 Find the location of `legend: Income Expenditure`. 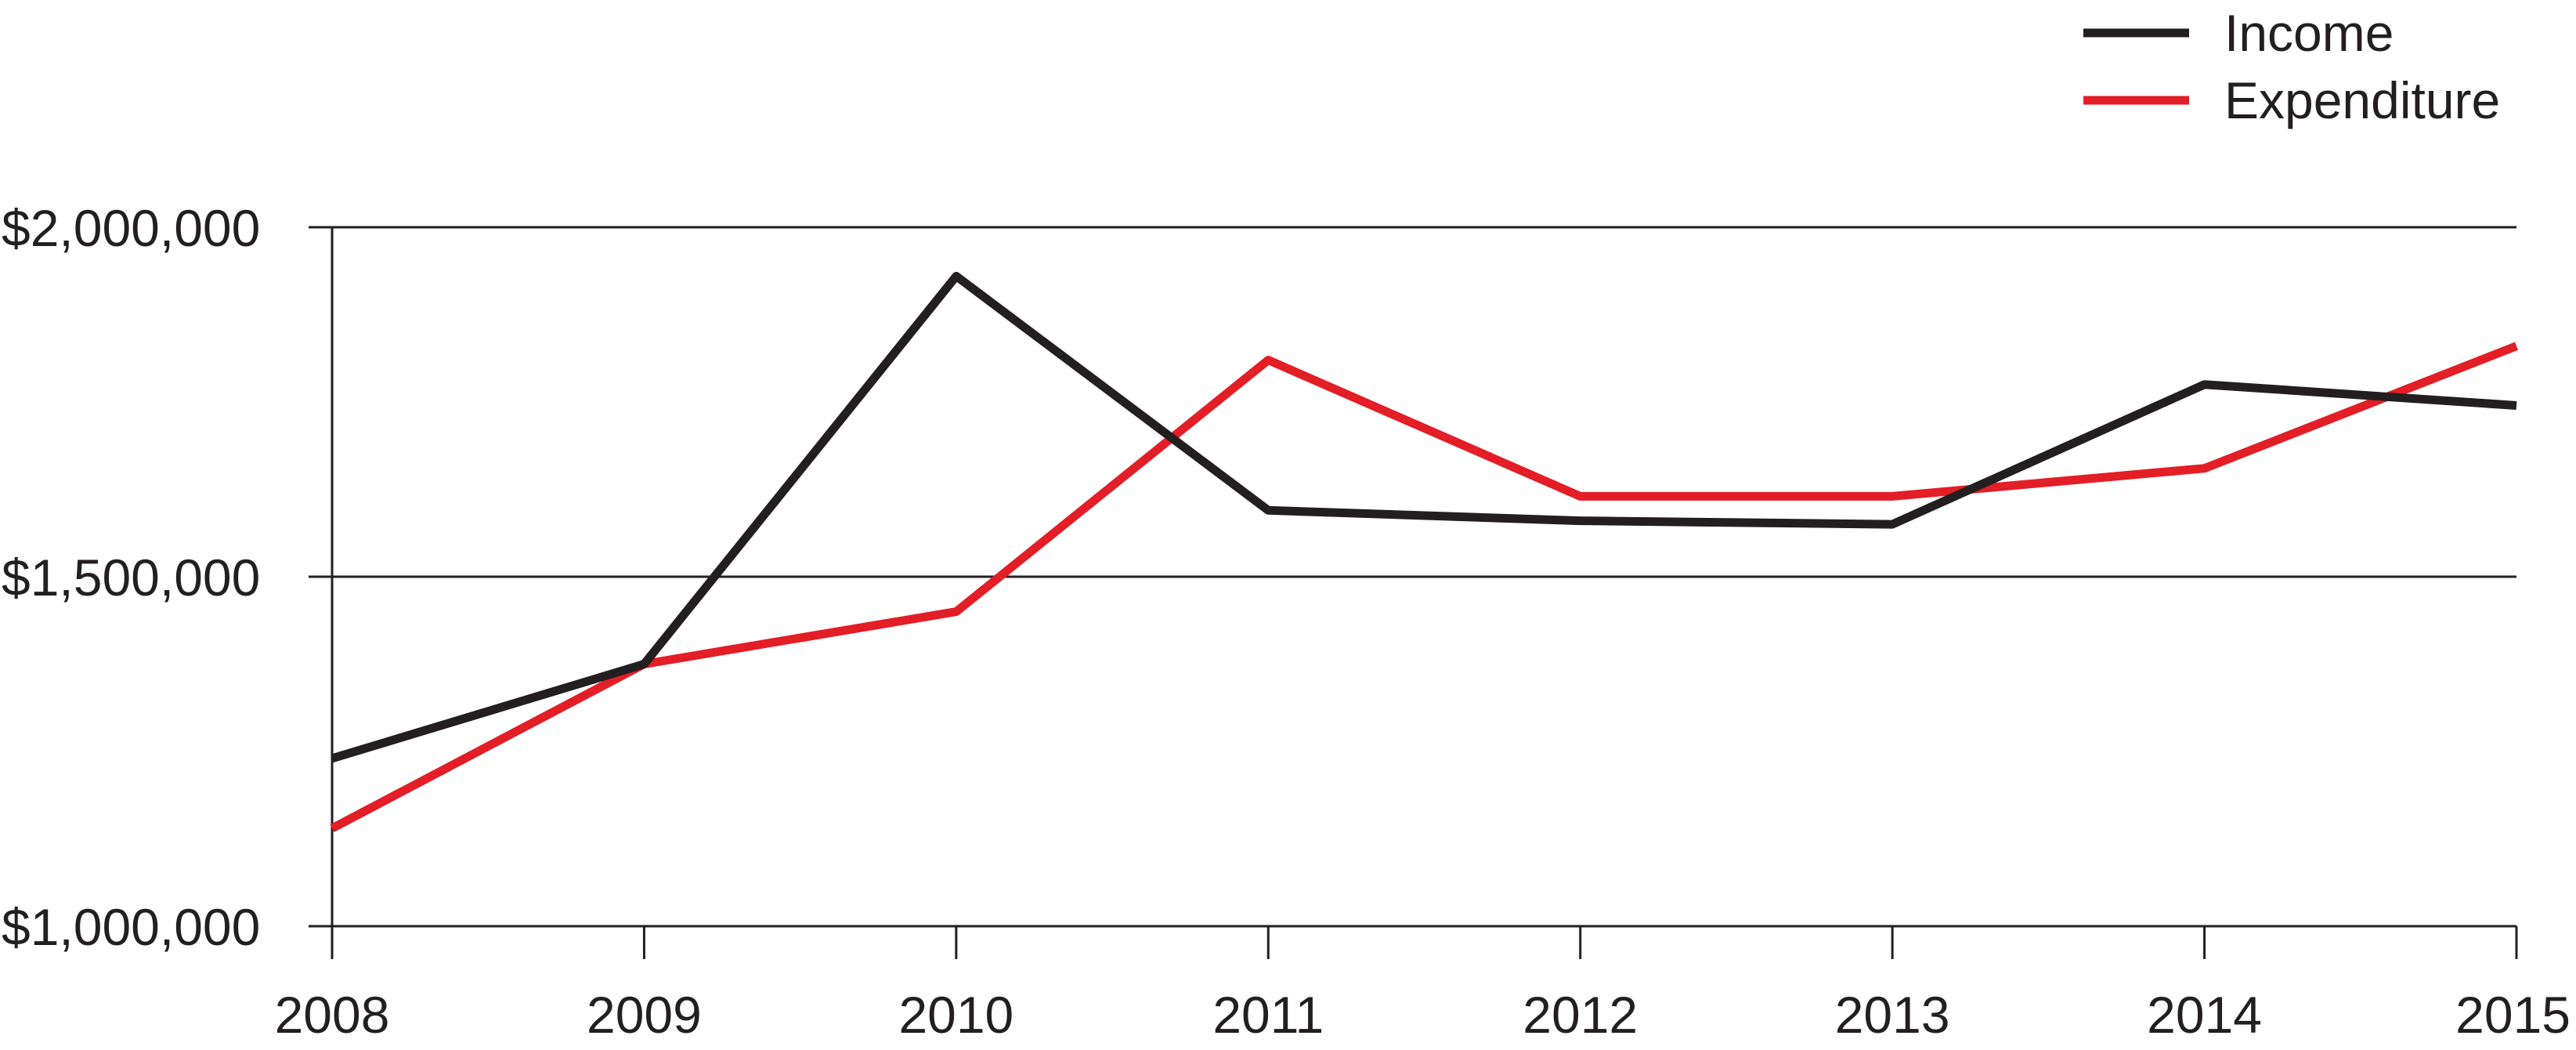

legend: Income Expenditure is located at coordinates (2291, 66).